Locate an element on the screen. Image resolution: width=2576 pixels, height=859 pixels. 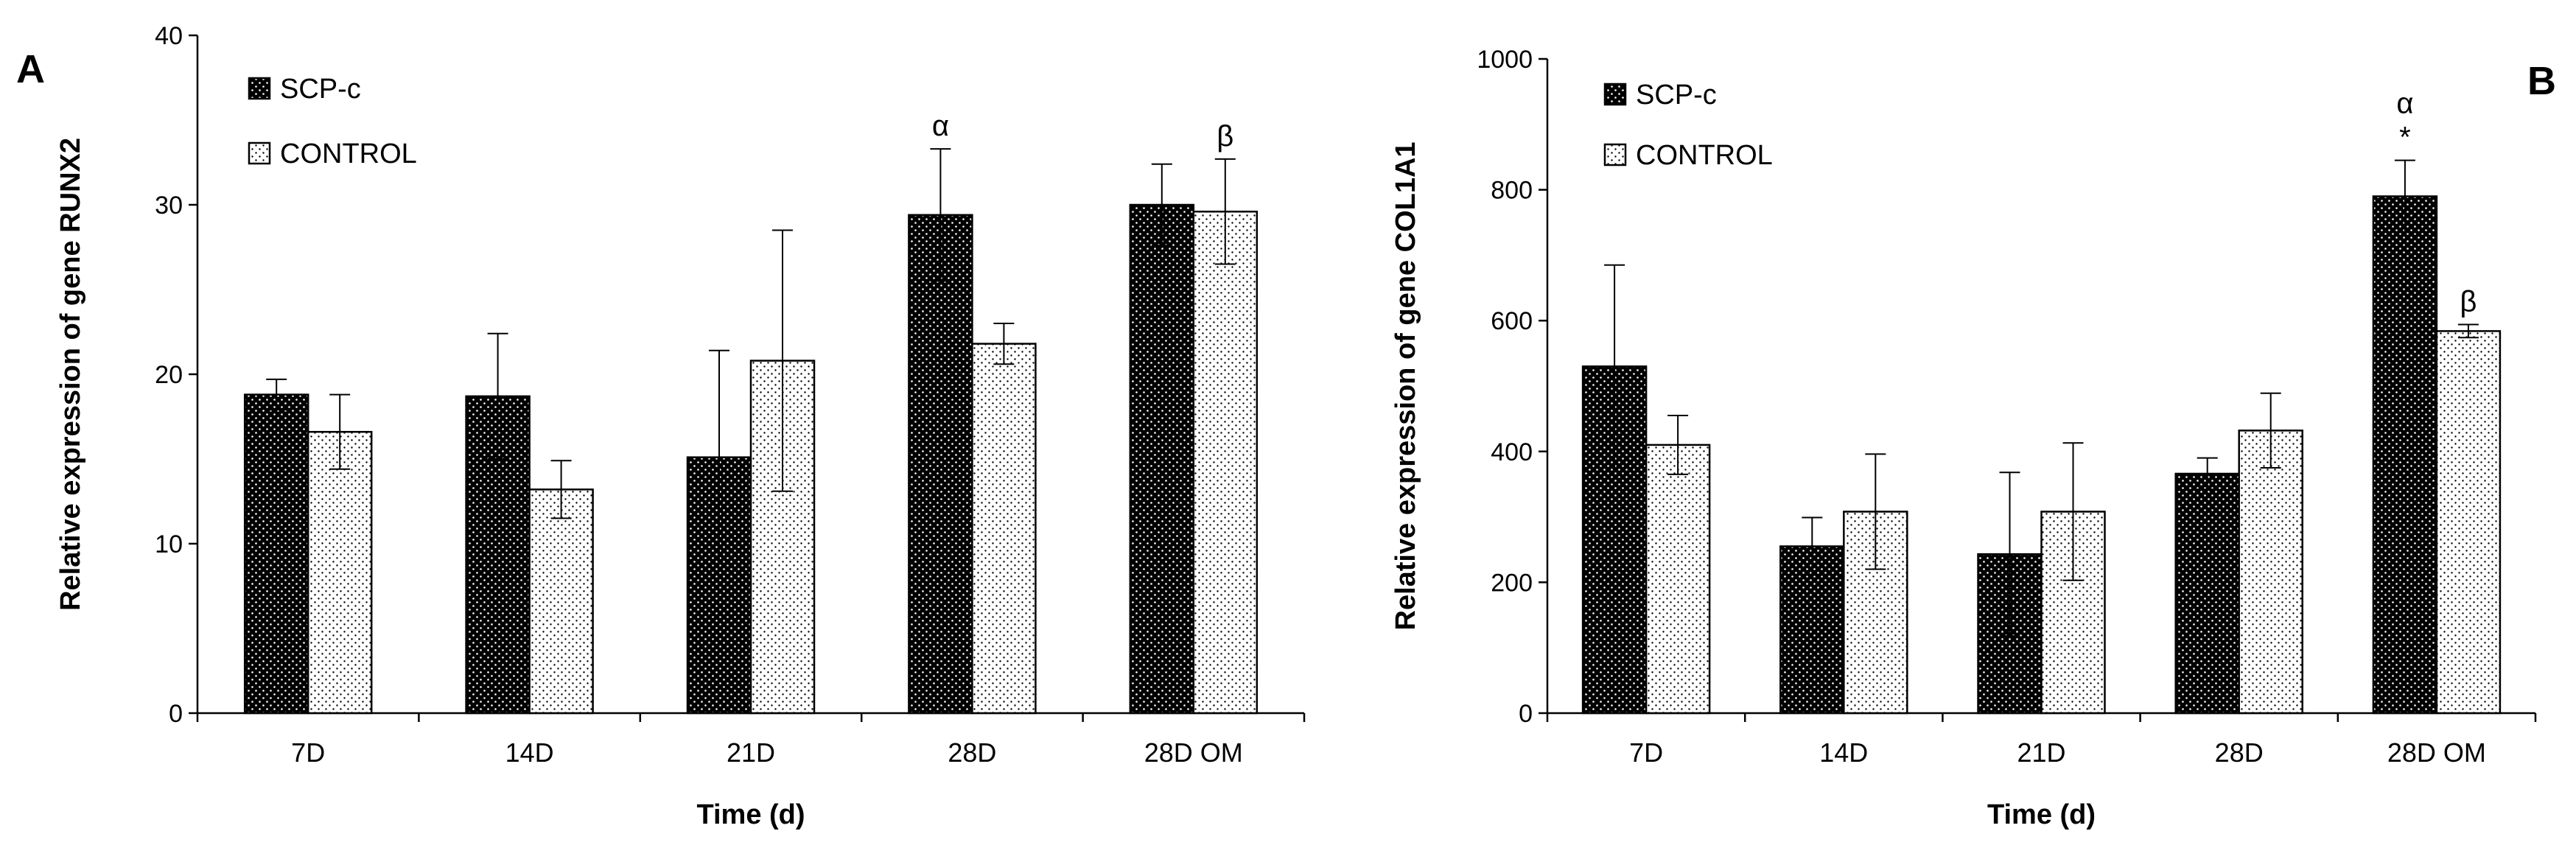
y-tick-label: 400 is located at coordinates (1512, 452).